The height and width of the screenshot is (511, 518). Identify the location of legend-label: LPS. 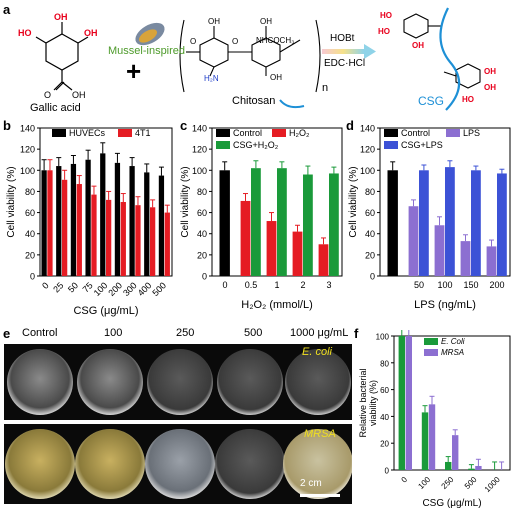
(471, 133).